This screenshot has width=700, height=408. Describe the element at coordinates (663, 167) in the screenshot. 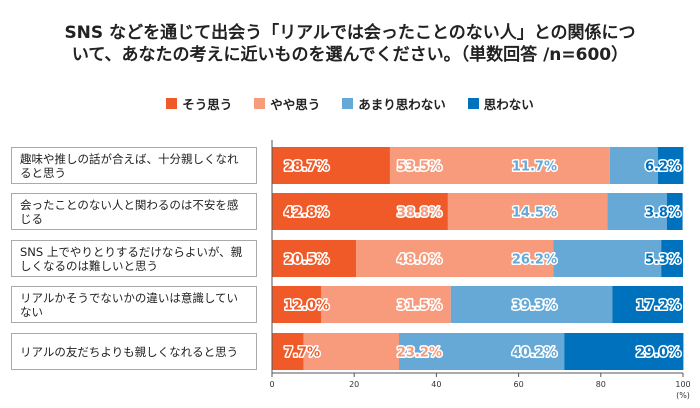

I see `data-label: 6.2%` at that location.